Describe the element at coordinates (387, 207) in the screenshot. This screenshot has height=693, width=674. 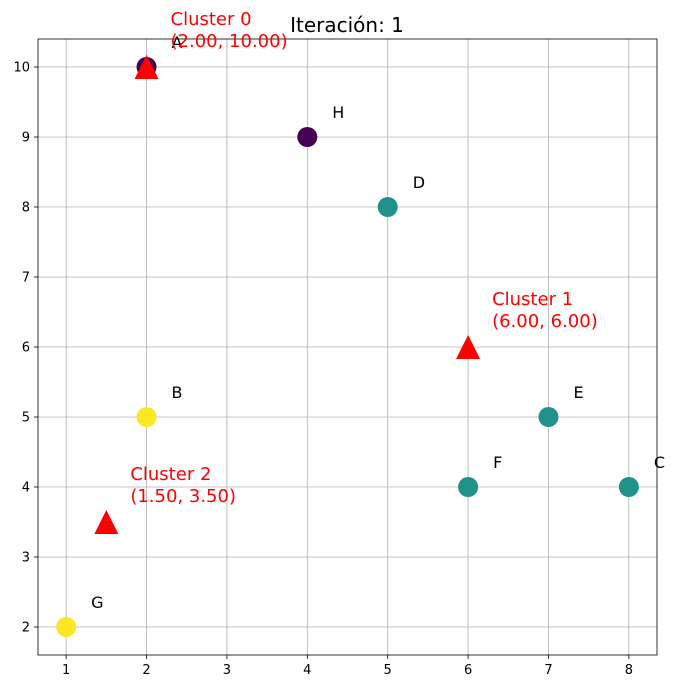
I see `data-point-d` at that location.